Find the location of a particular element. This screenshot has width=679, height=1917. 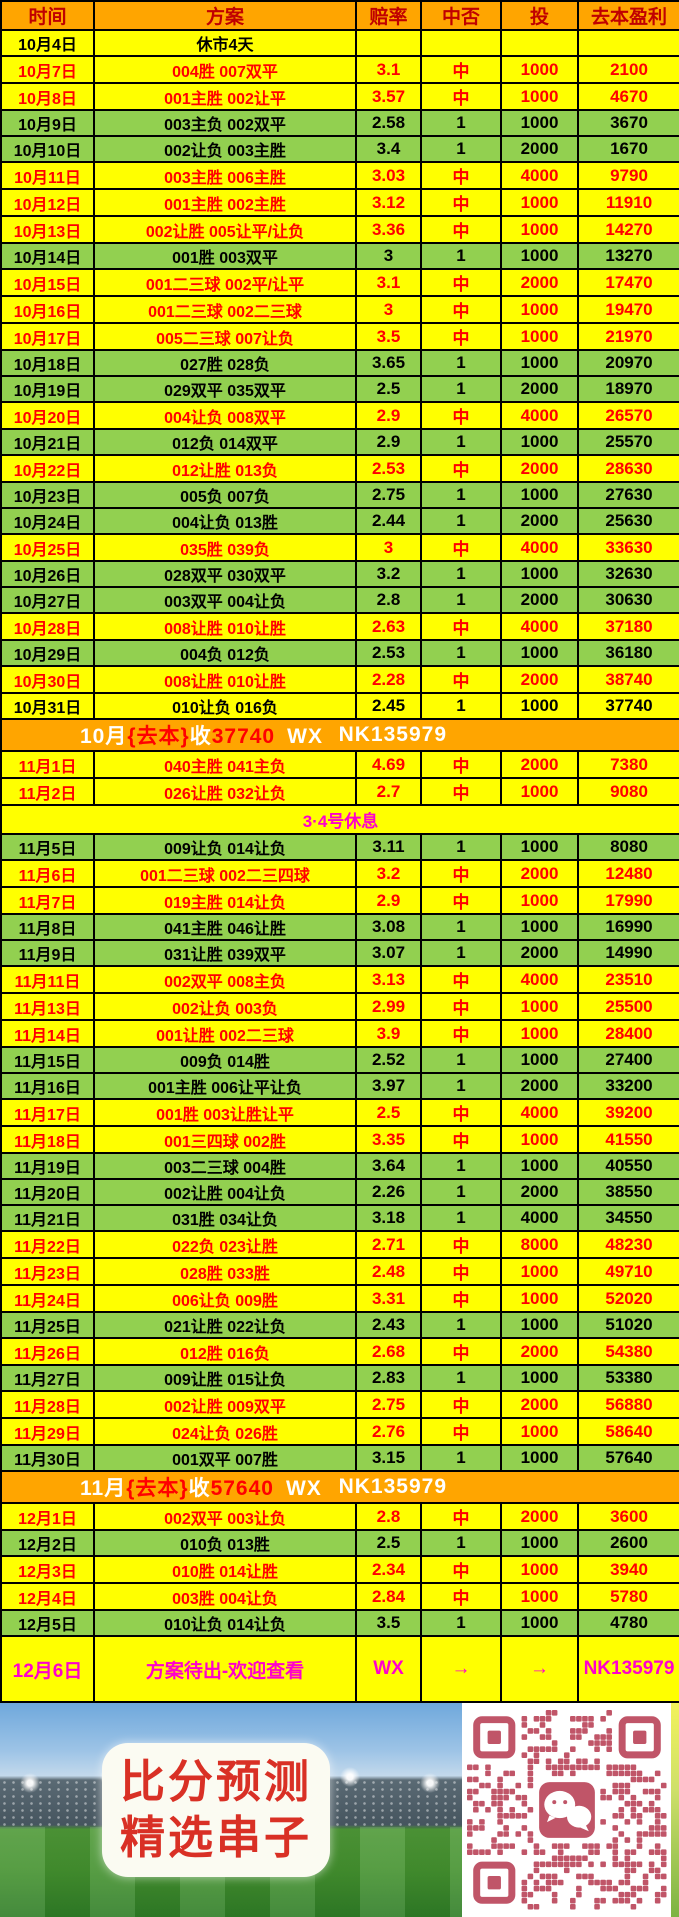

date-cell: 10月8日 is located at coordinates (47, 96).